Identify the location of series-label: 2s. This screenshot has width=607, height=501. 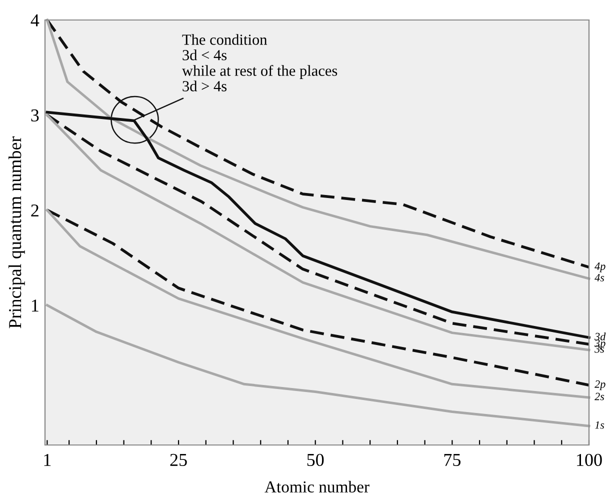
(599, 396).